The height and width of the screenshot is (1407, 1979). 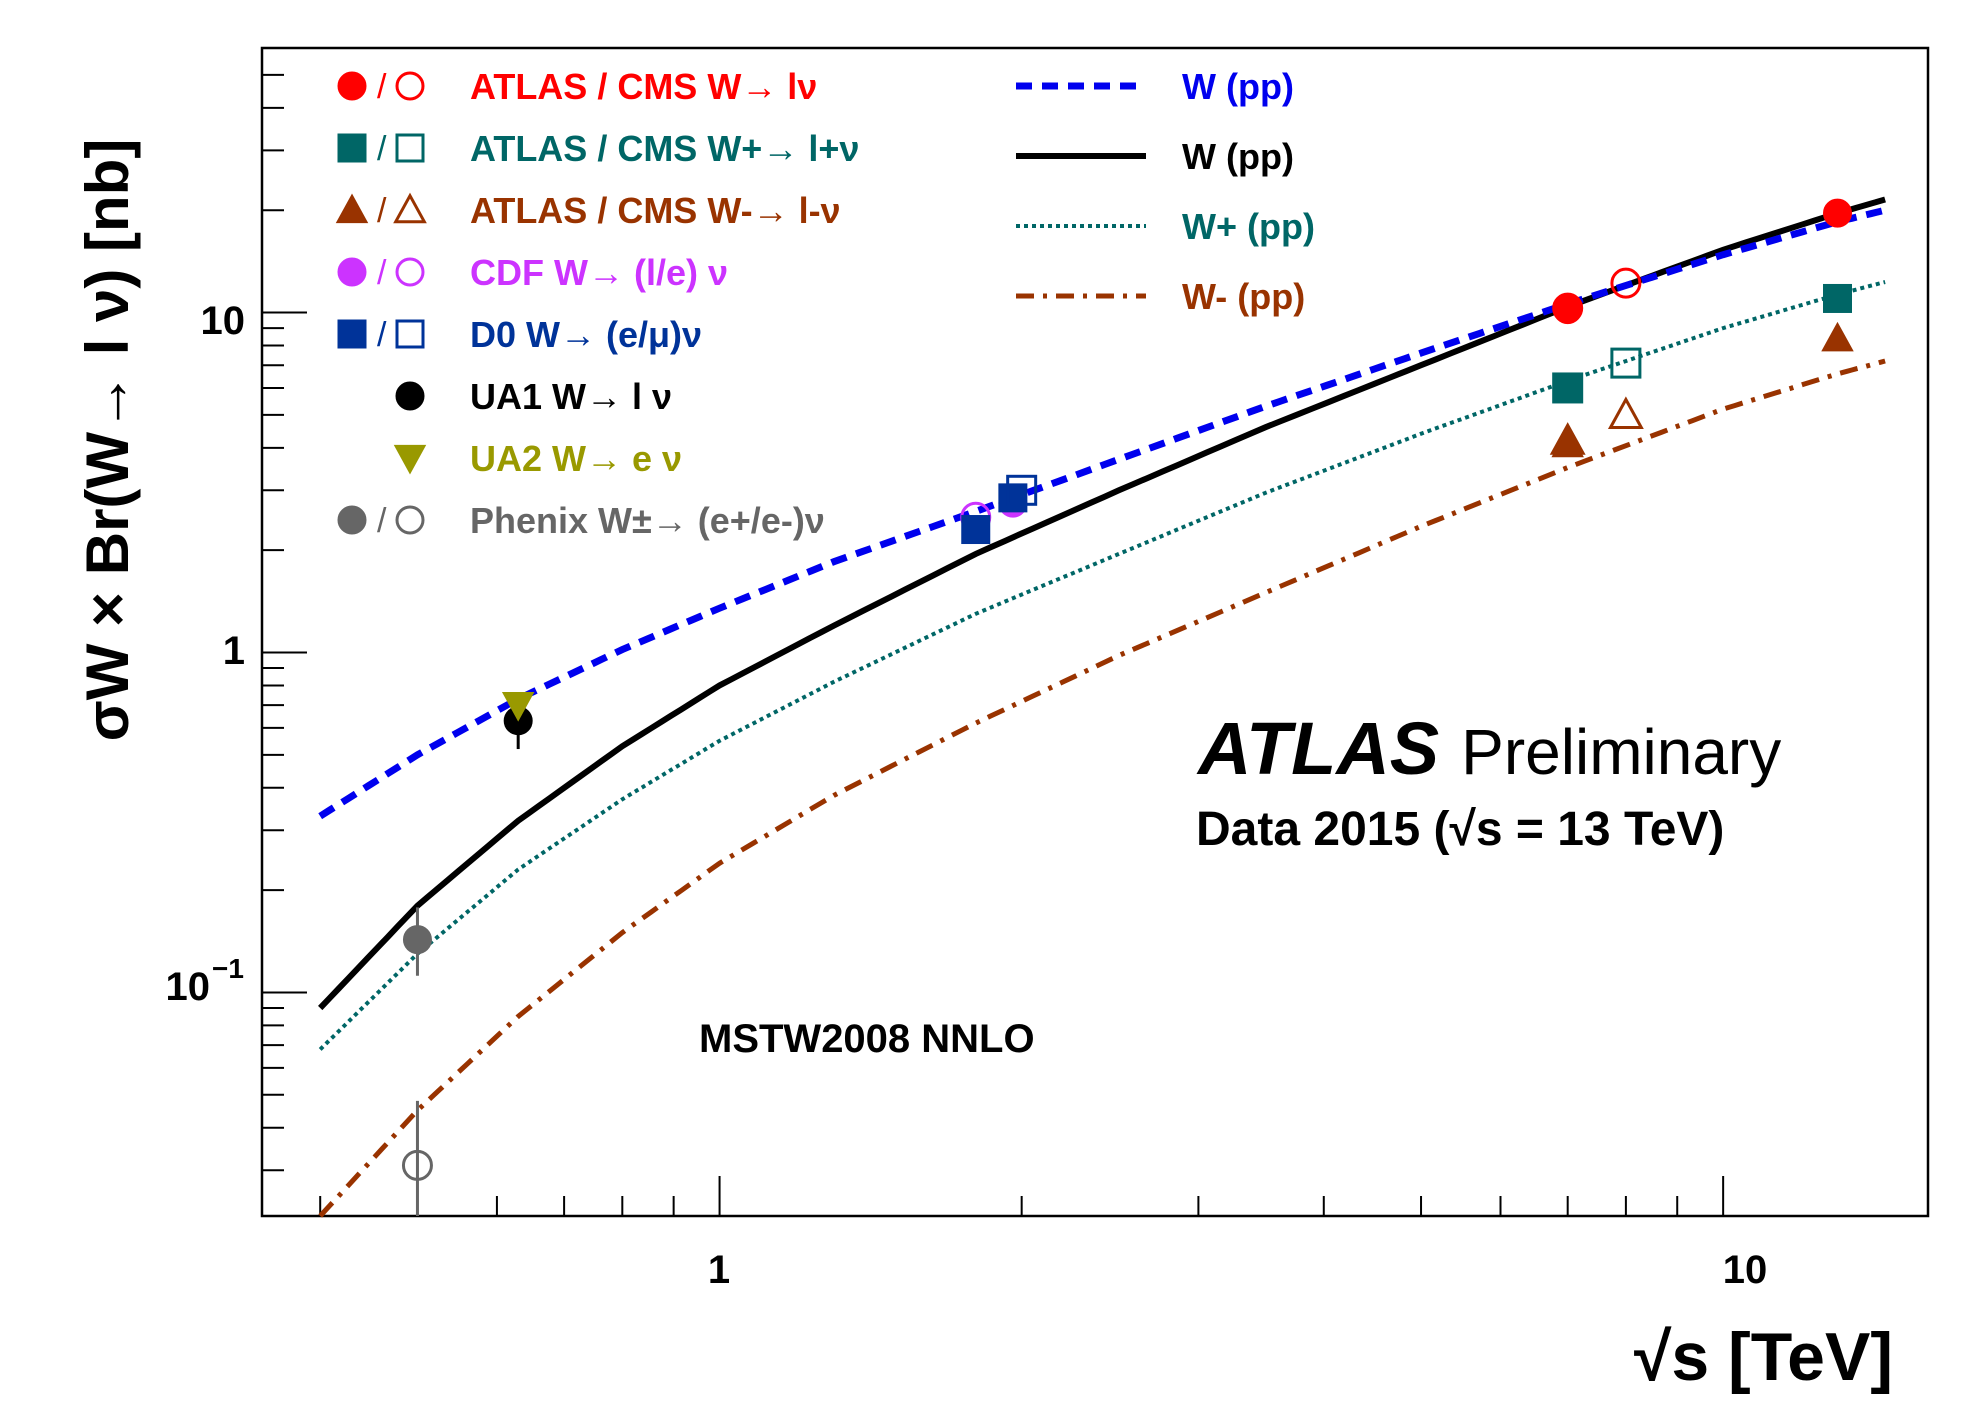 I want to click on legend-label: CDF W→ (l/e) ν, so click(x=599, y=272).